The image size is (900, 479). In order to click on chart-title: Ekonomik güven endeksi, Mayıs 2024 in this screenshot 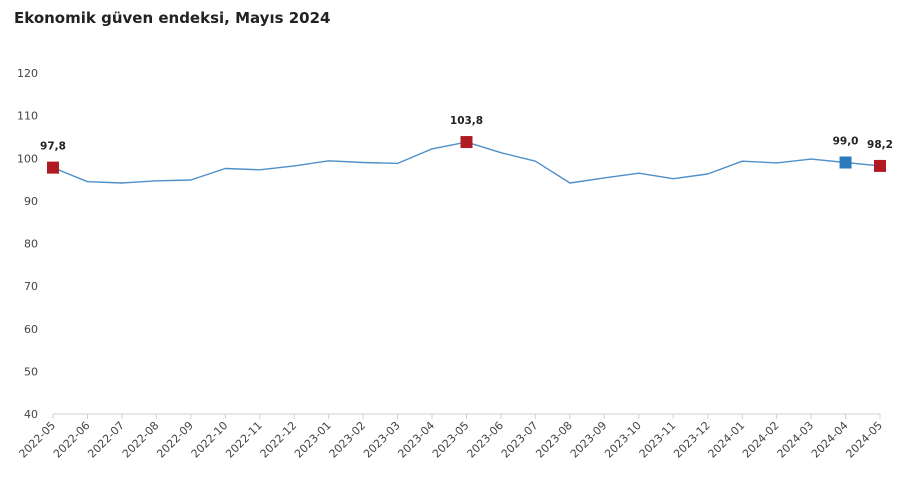, I will do `click(172, 18)`.